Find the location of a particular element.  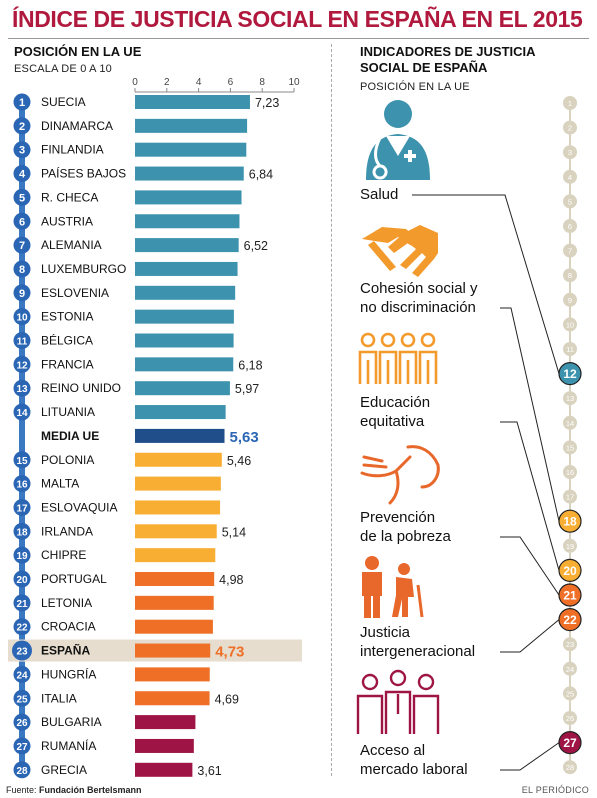

rank-number: 24 is located at coordinates (22, 675).